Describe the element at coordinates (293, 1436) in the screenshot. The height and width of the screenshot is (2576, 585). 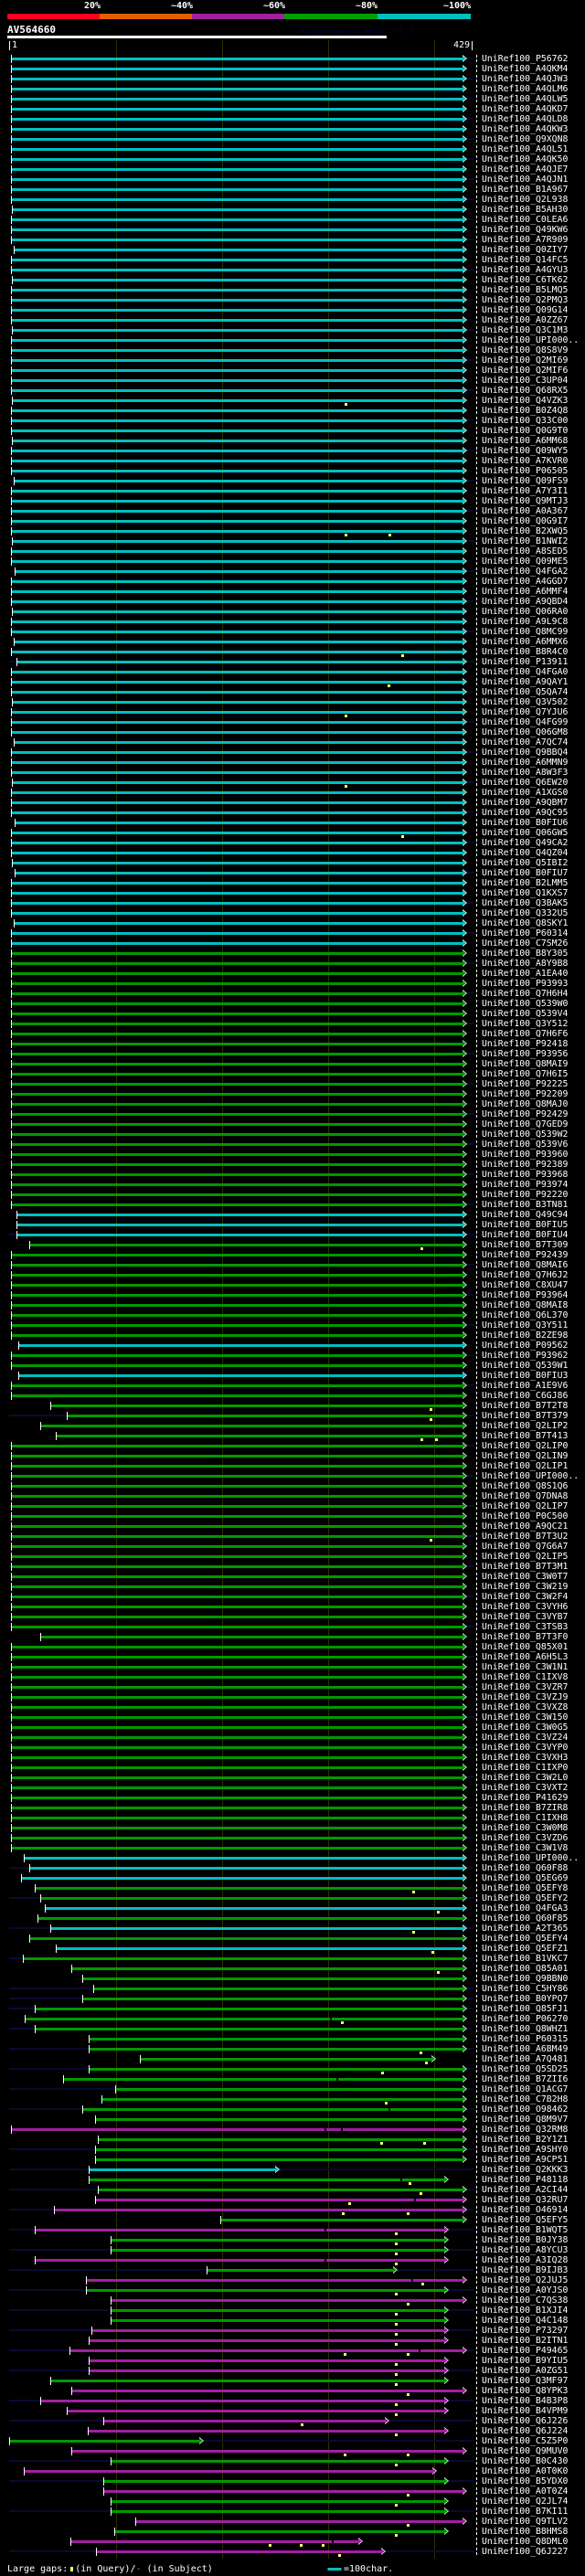
I see `hit-row: UniRef100_B7T413` at that location.